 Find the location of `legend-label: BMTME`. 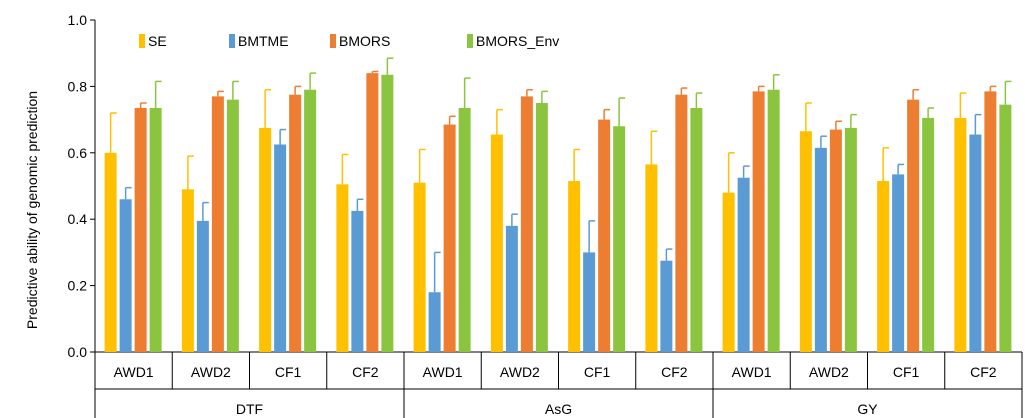

legend-label: BMTME is located at coordinates (263, 41).